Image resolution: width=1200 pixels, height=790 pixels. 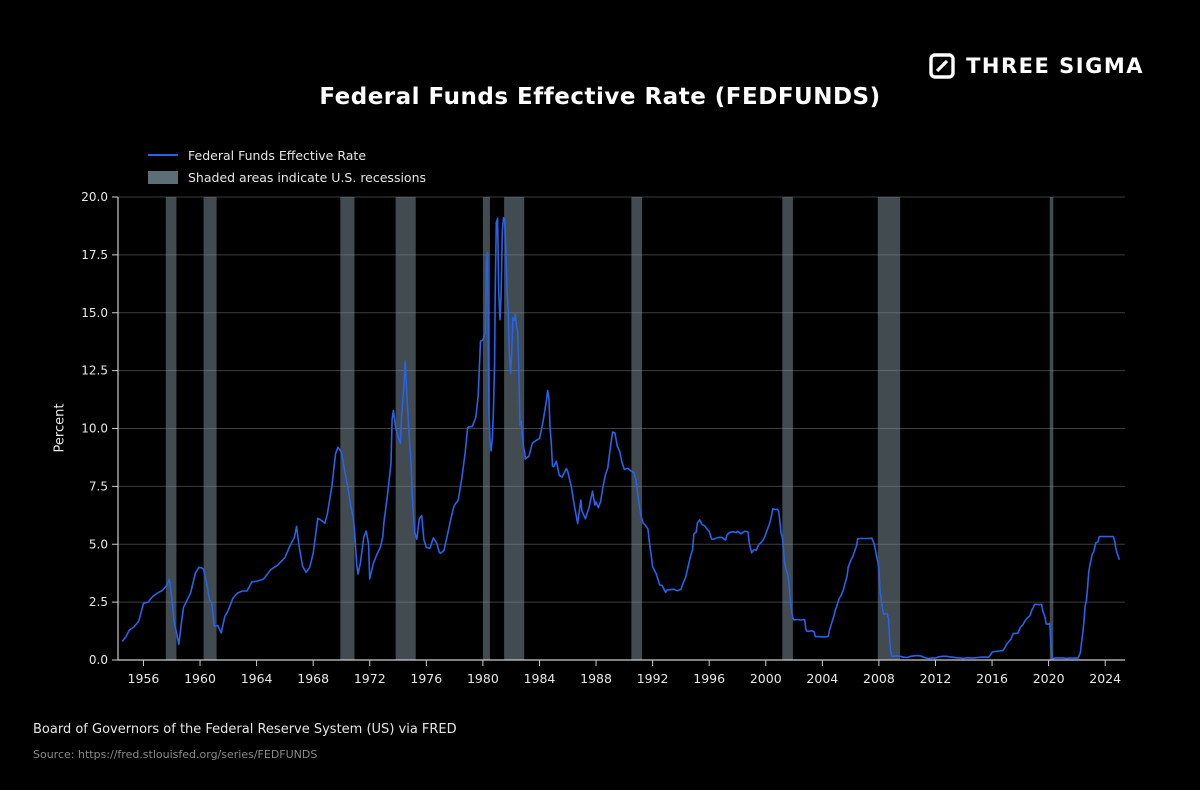 What do you see at coordinates (766, 678) in the screenshot?
I see `x-tick-label: 2000` at bounding box center [766, 678].